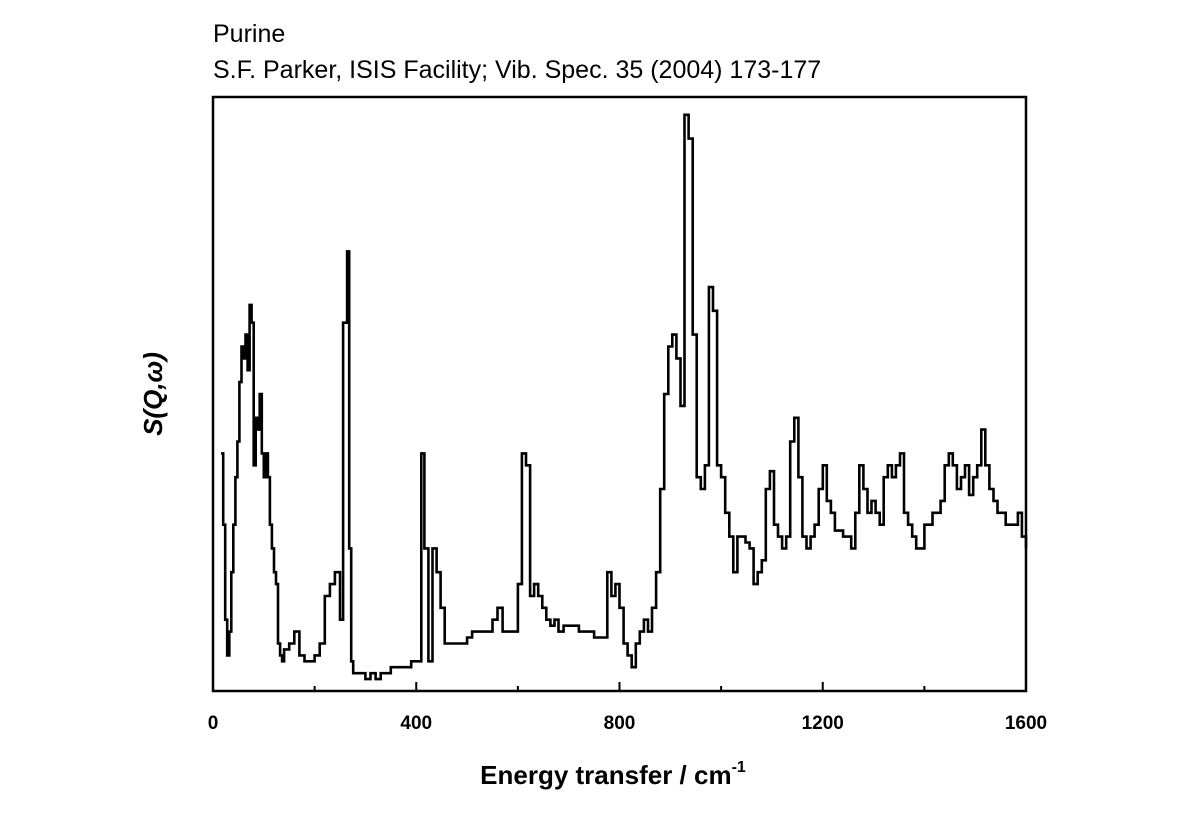 The height and width of the screenshot is (831, 1191). I want to click on x-tick-label: 0, so click(213, 723).